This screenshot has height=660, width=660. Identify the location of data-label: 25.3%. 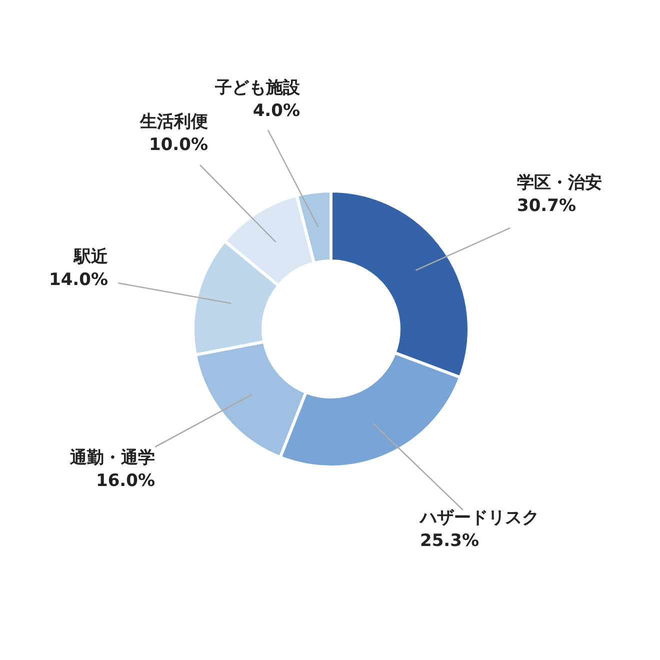
(449, 541).